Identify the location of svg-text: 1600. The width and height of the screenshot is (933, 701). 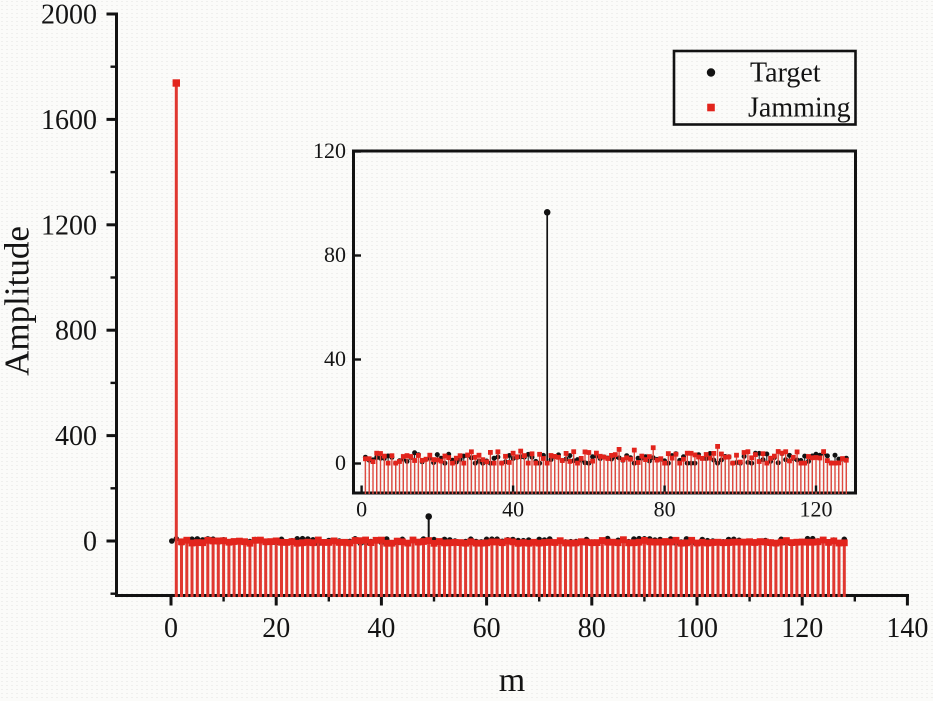
(69, 120).